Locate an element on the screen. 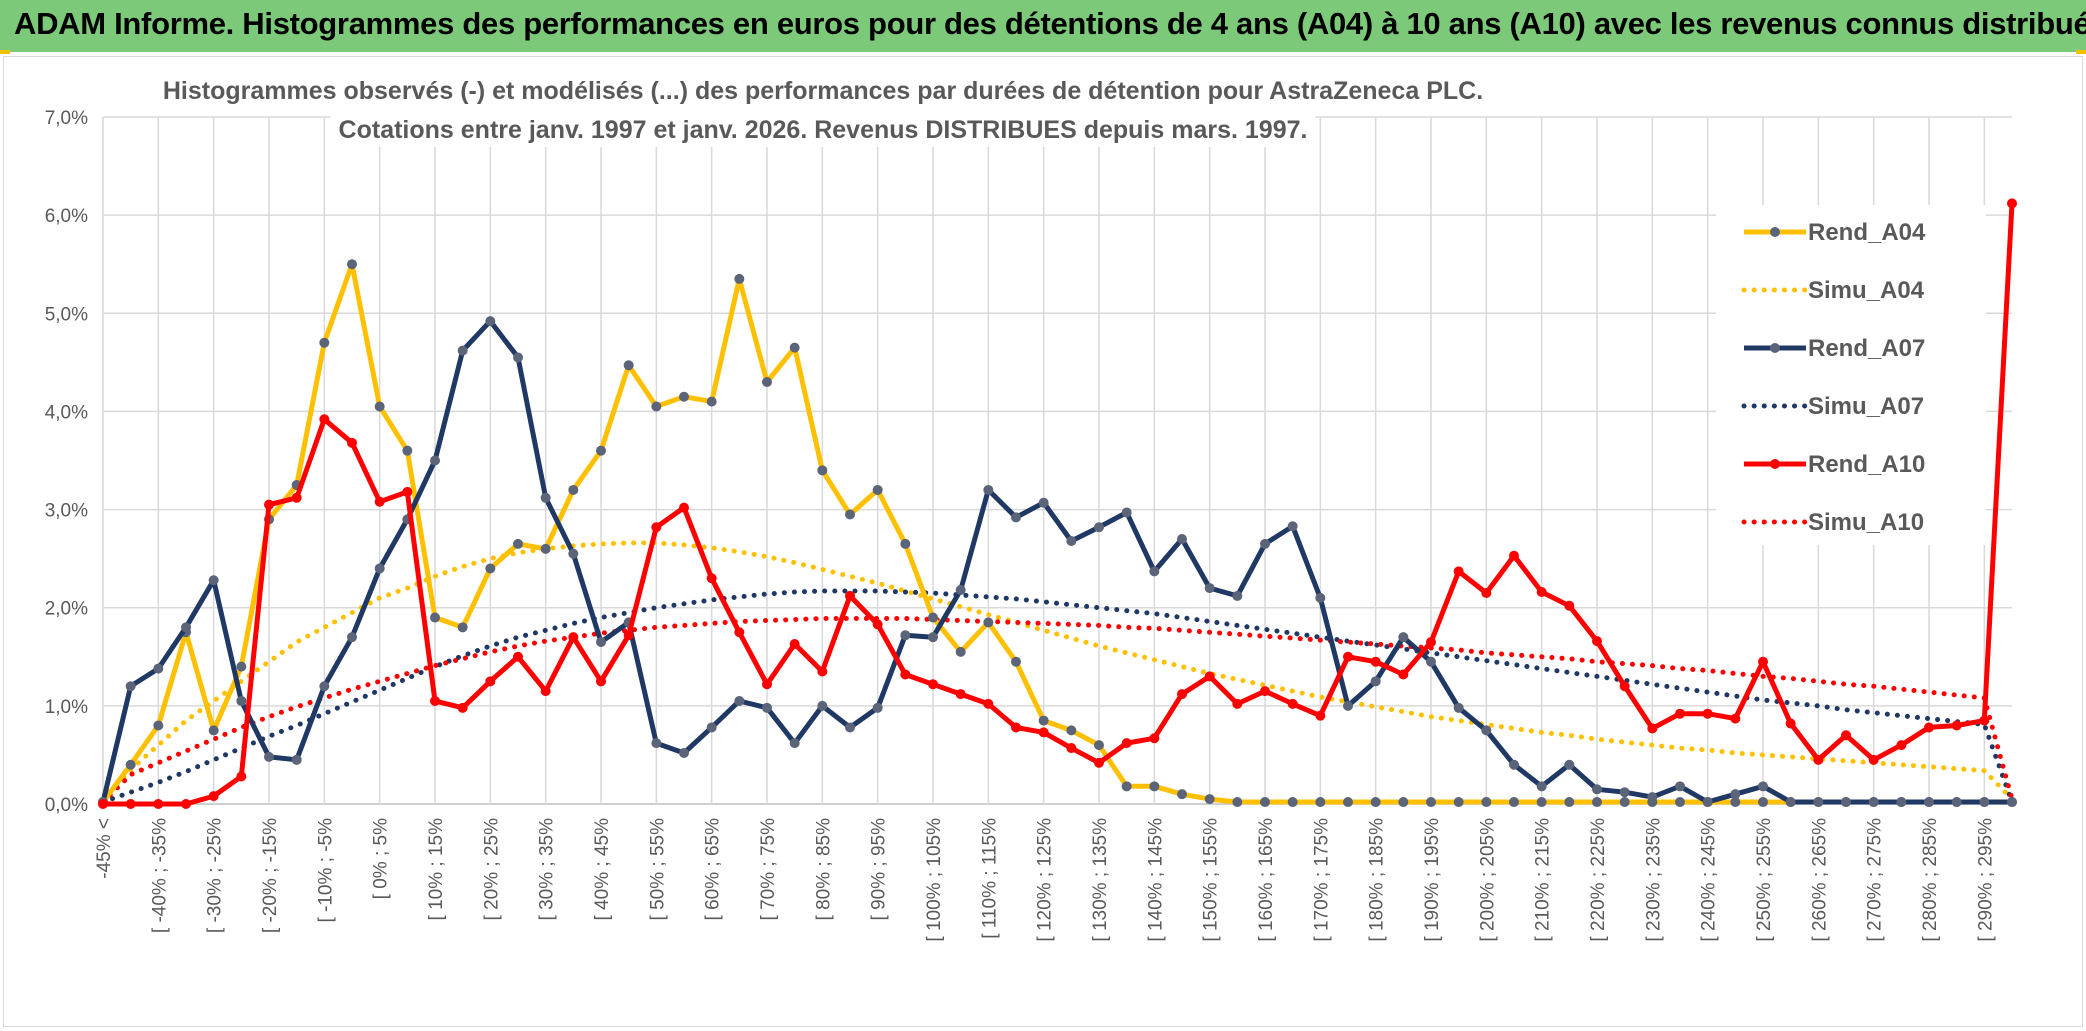 The height and width of the screenshot is (1031, 2086). x-tick-label: [ 220% ; 225% is located at coordinates (1598, 880).